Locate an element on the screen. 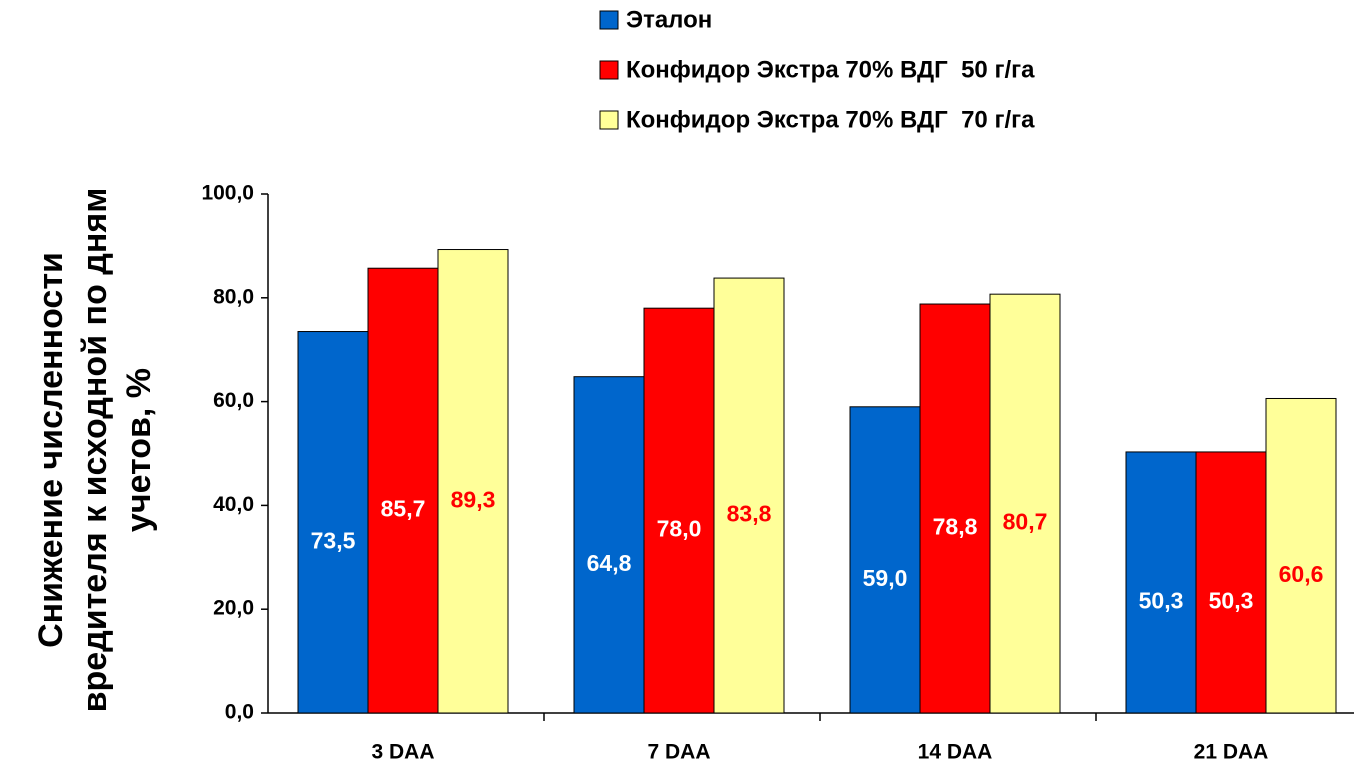  legend-label: Конфидор Экстра 70% ВДГ 50 г/га is located at coordinates (830, 69).